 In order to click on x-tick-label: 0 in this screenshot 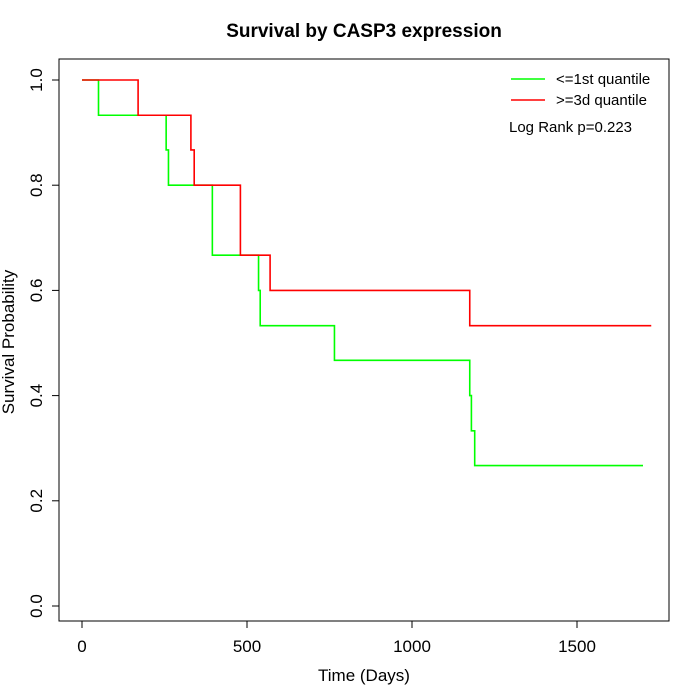, I will do `click(81, 646)`.